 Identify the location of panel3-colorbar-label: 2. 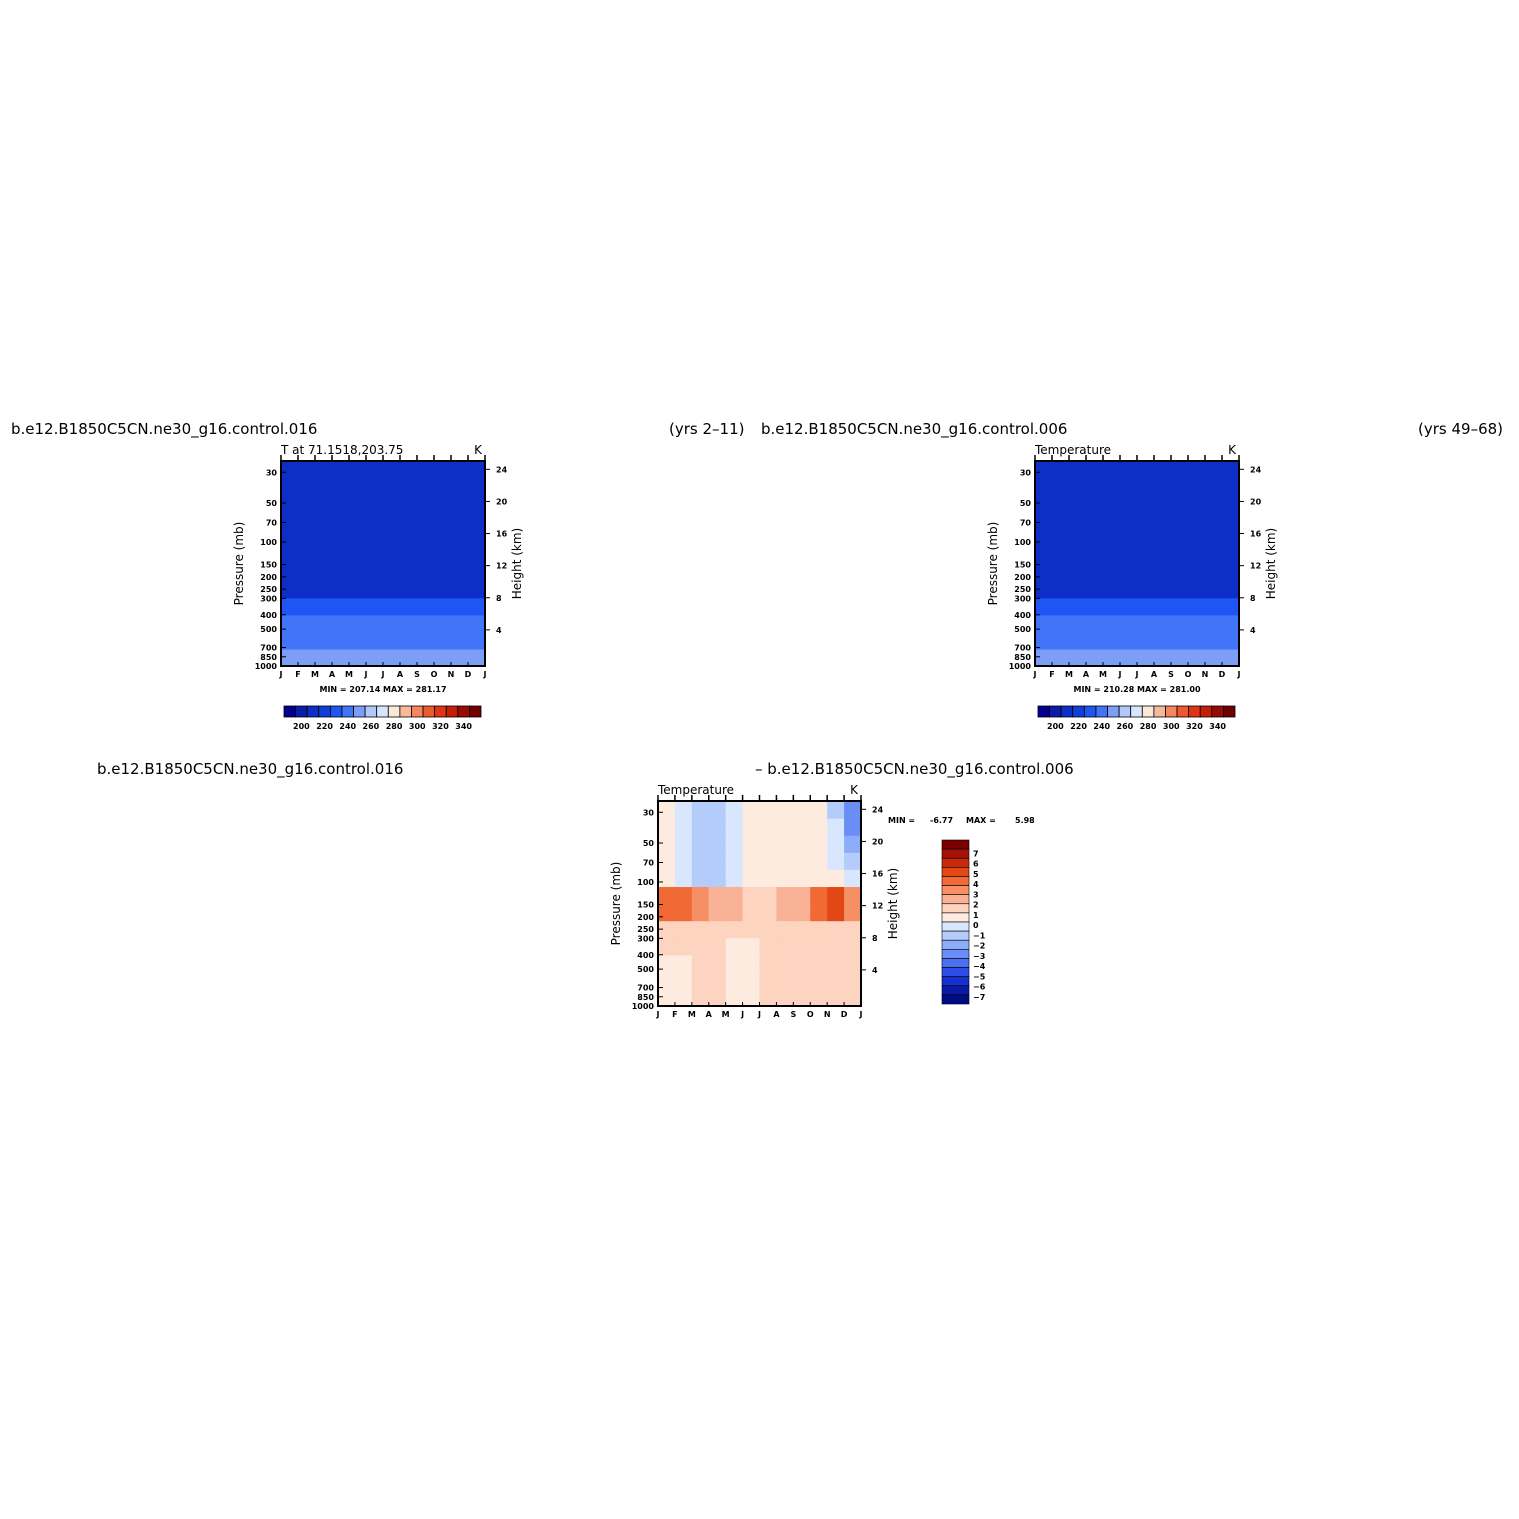
(976, 905).